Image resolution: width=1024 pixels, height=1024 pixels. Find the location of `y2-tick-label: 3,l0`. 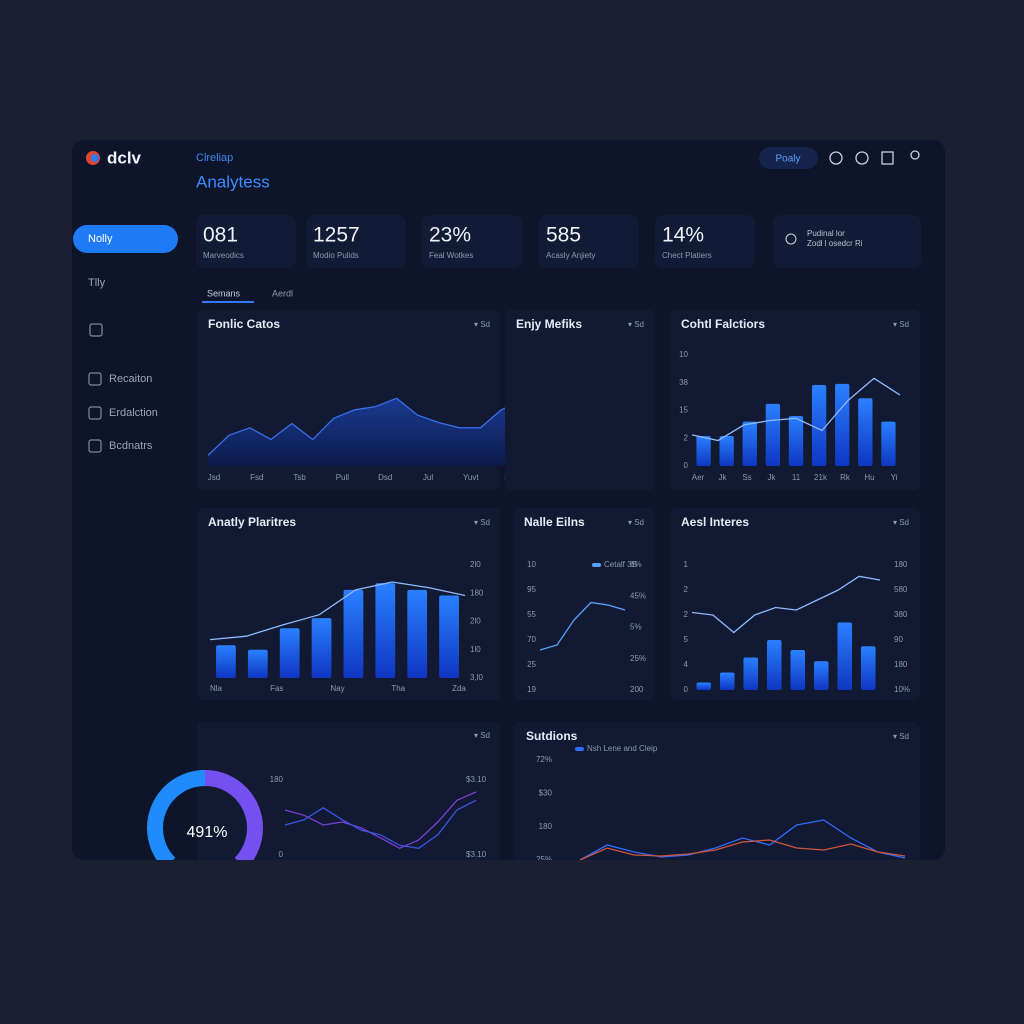

y2-tick-label: 3,l0 is located at coordinates (476, 677).